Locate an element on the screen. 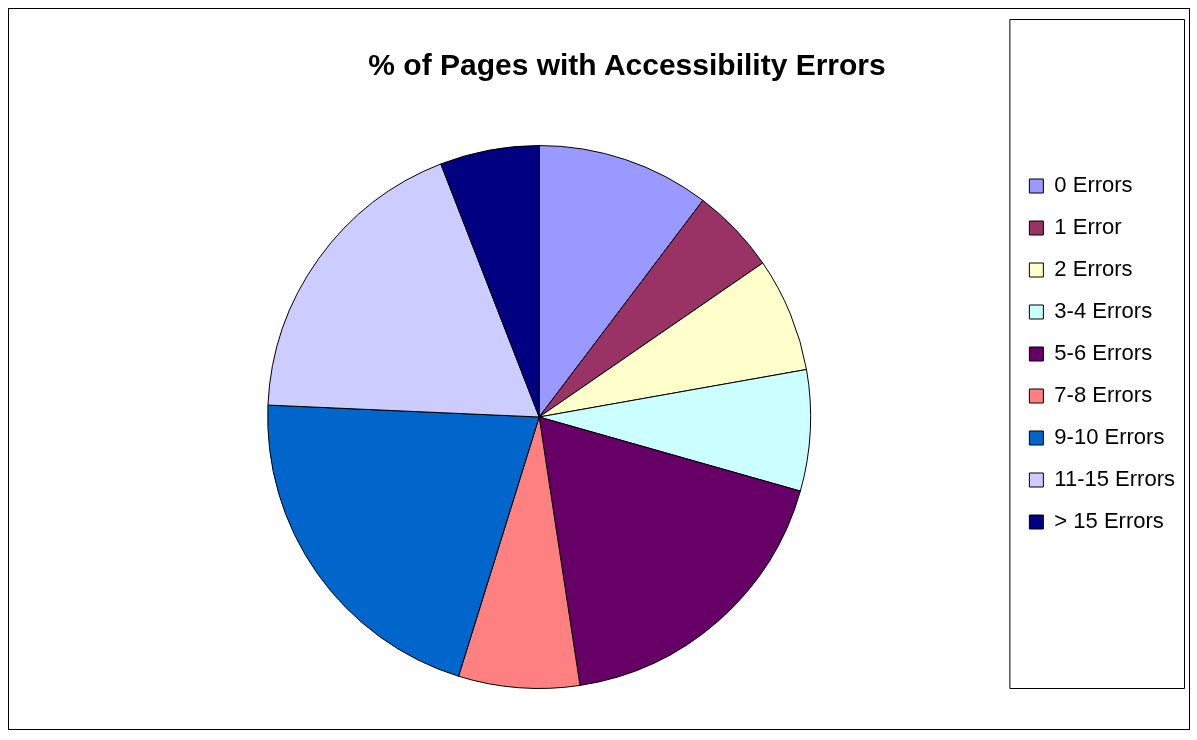 This screenshot has height=740, width=1197. legend-label: 7-8 Errors is located at coordinates (1103, 395).